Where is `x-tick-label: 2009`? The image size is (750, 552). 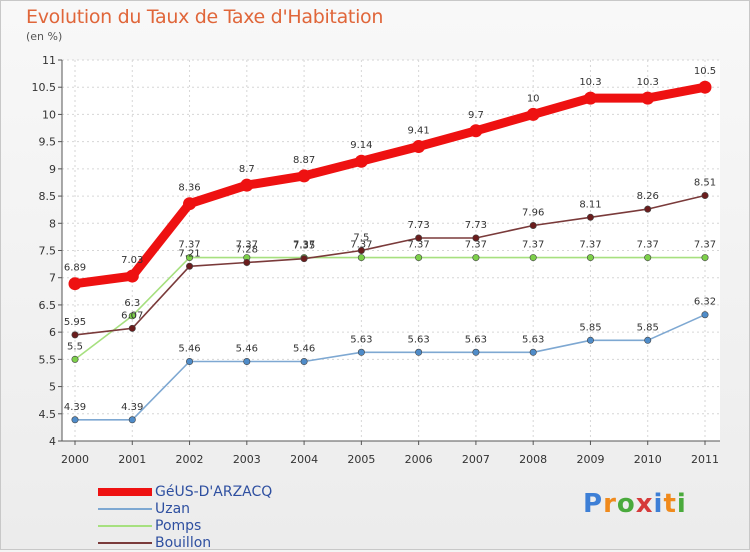 x-tick-label: 2009 is located at coordinates (590, 459).